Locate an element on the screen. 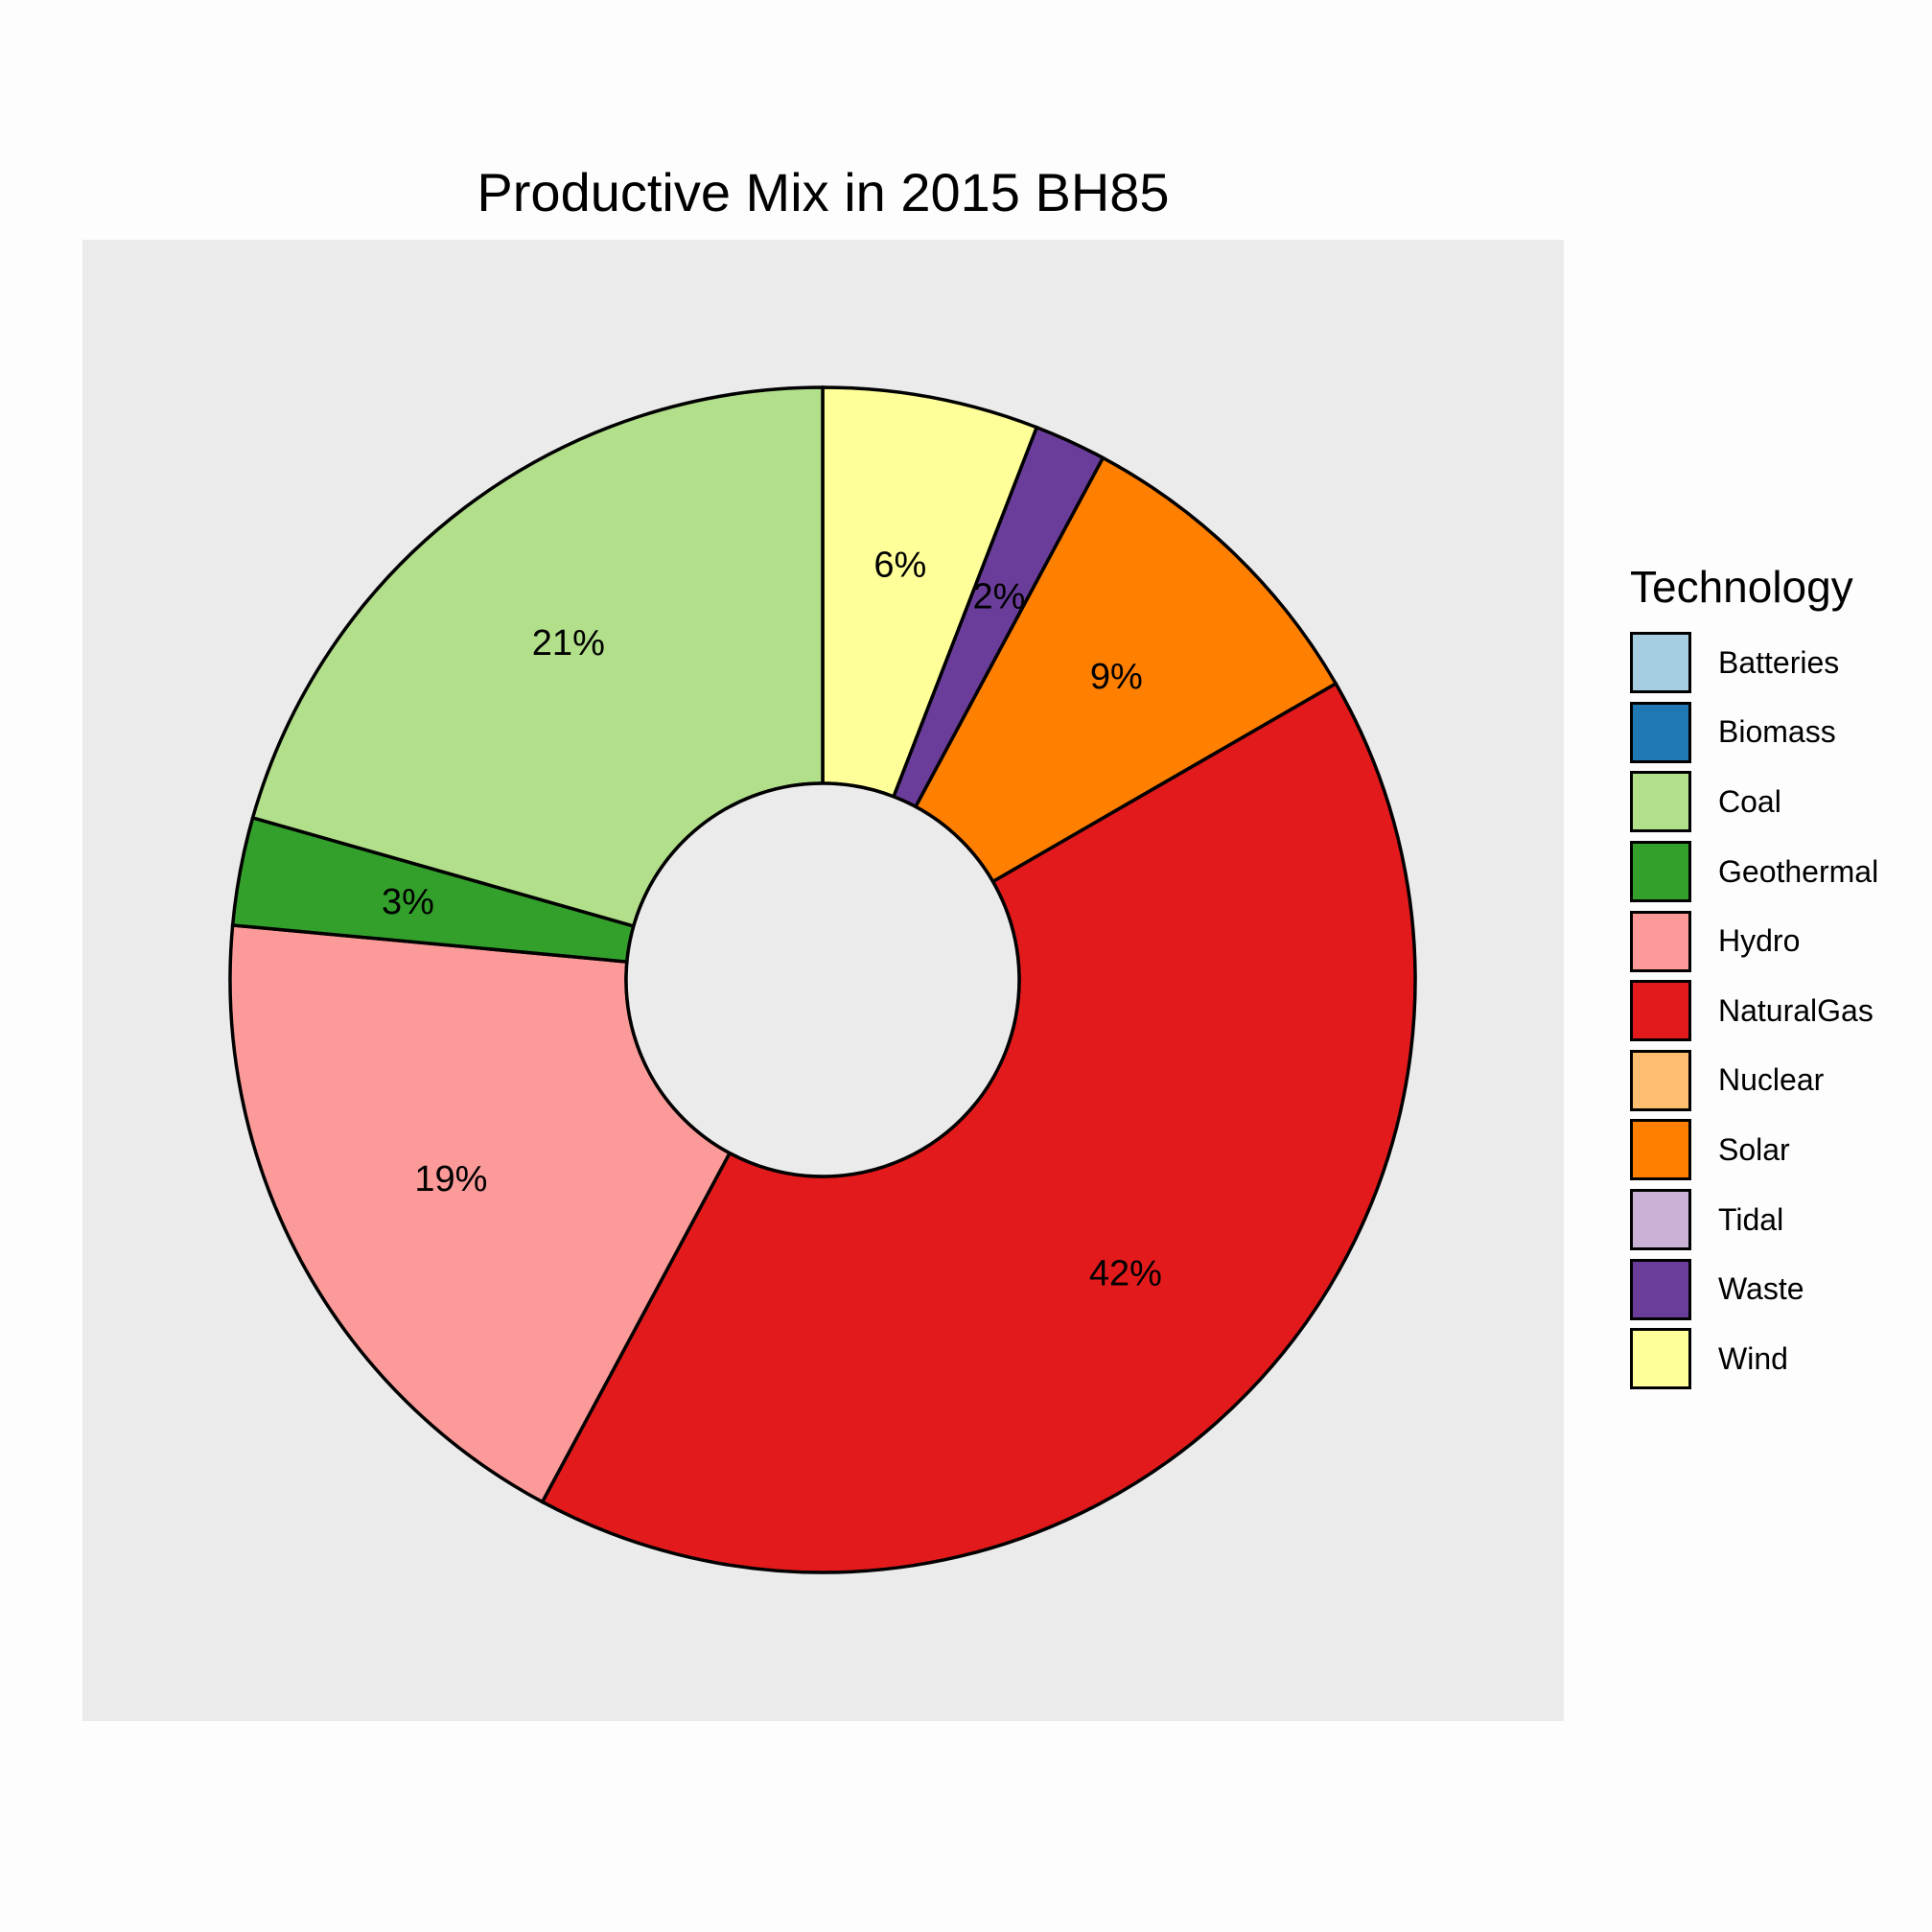 Image resolution: width=1932 pixels, height=1932 pixels. legend-item-naturalgas: NaturalGas is located at coordinates (1754, 1011).